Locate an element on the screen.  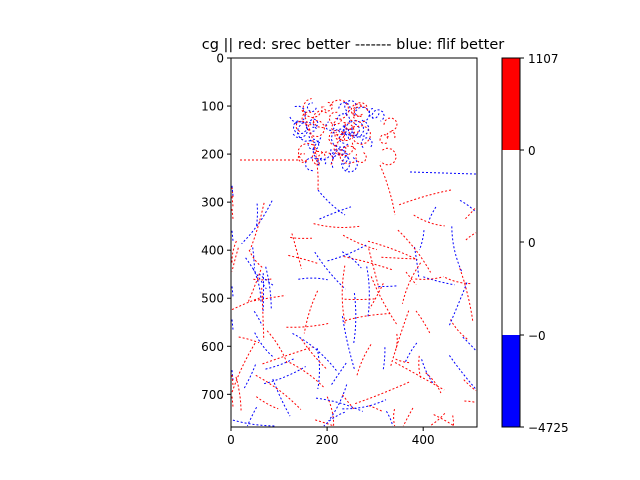
x-axis: 0 200 400 is located at coordinates (331, 437).